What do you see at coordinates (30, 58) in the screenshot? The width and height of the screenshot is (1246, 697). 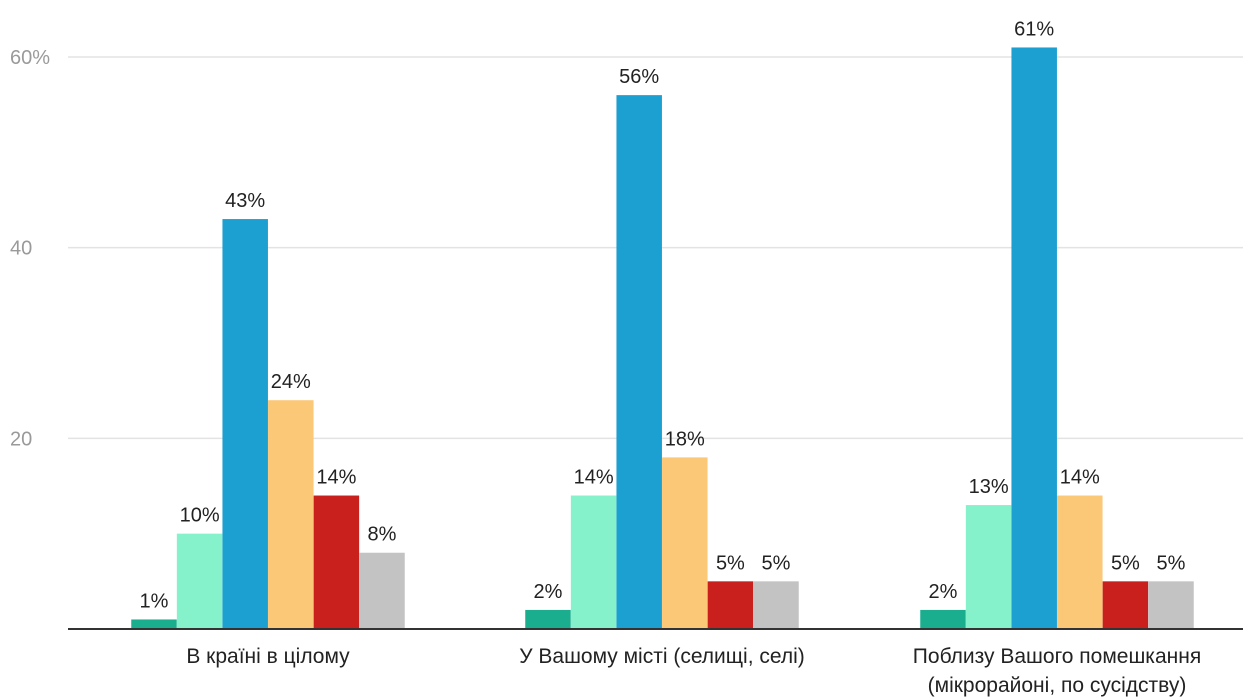 I see `y-tick-label: 60%` at bounding box center [30, 58].